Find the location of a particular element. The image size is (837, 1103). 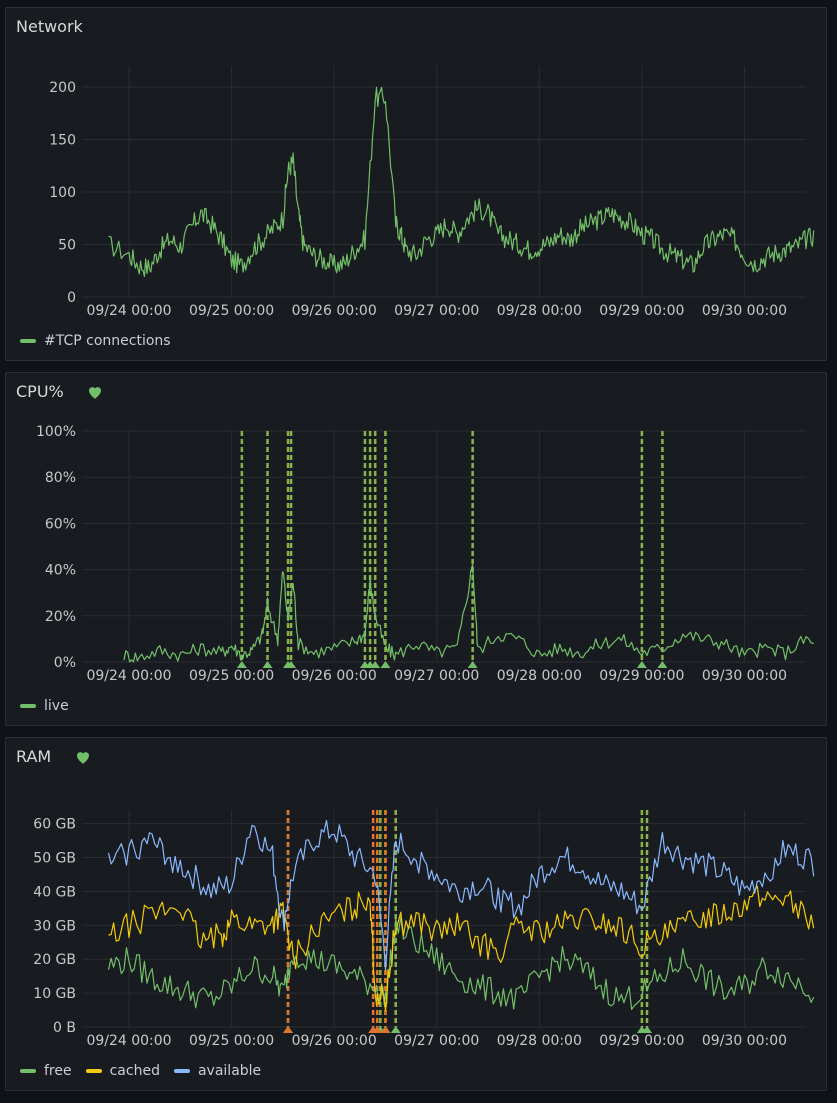

y-tick-label: 30 GB is located at coordinates (54, 926).